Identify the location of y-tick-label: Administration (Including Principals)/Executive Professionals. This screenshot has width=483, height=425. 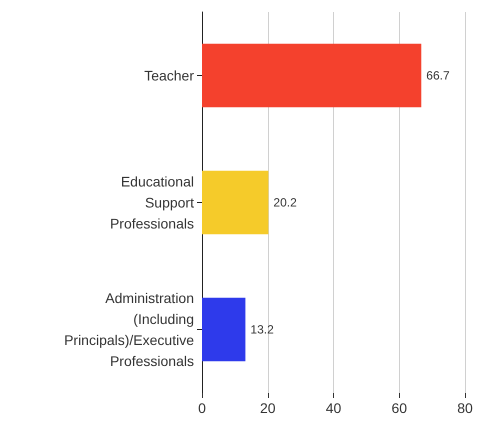
(129, 329).